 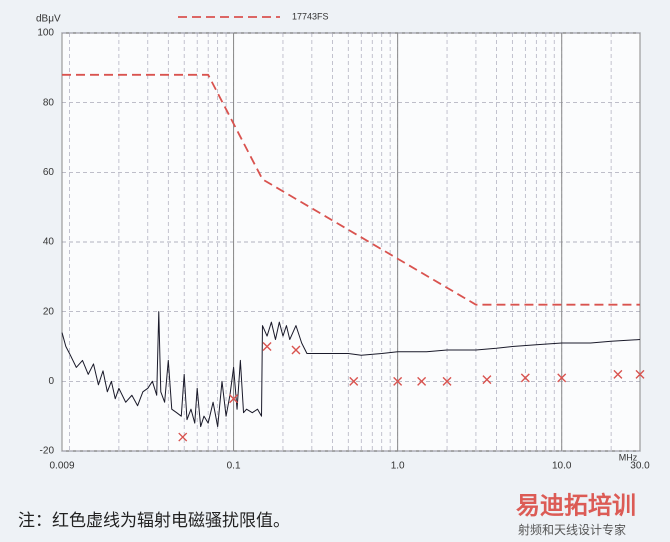 I want to click on y-axis-label: dBμV, so click(x=48, y=19).